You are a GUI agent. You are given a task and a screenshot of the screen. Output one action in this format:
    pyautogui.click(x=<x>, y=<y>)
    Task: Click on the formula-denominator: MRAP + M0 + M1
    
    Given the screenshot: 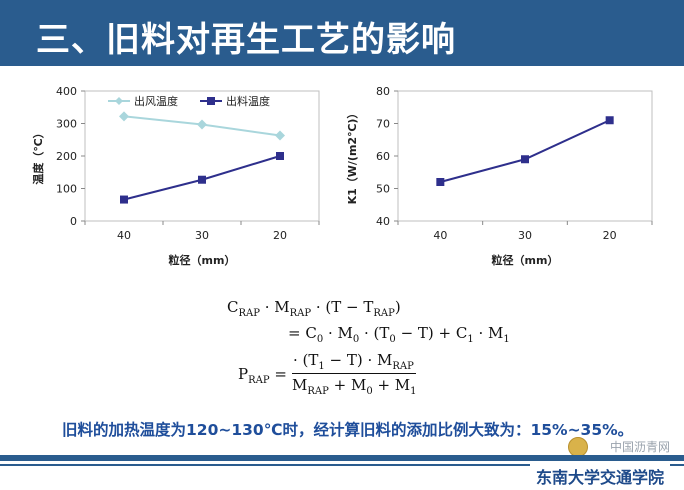 What is the action you would take?
    pyautogui.click(x=354, y=386)
    